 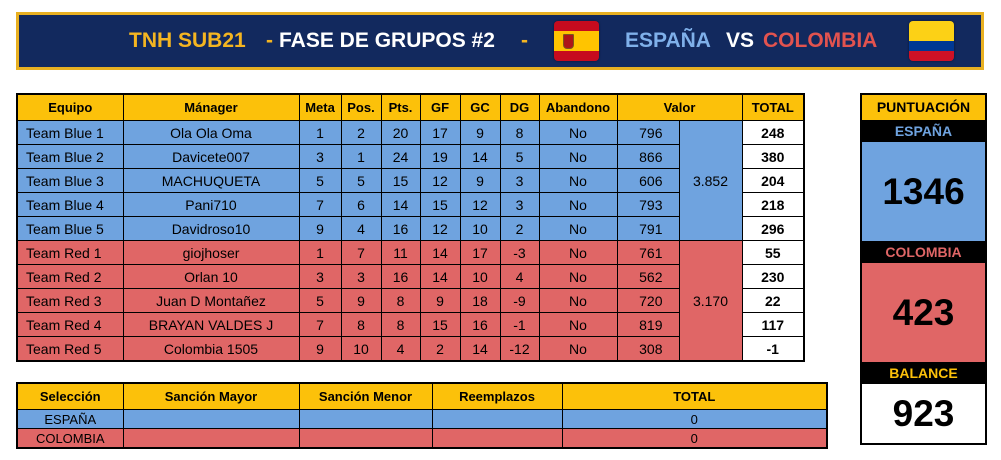 What do you see at coordinates (648, 252) in the screenshot?
I see `valor-cell: 761` at bounding box center [648, 252].